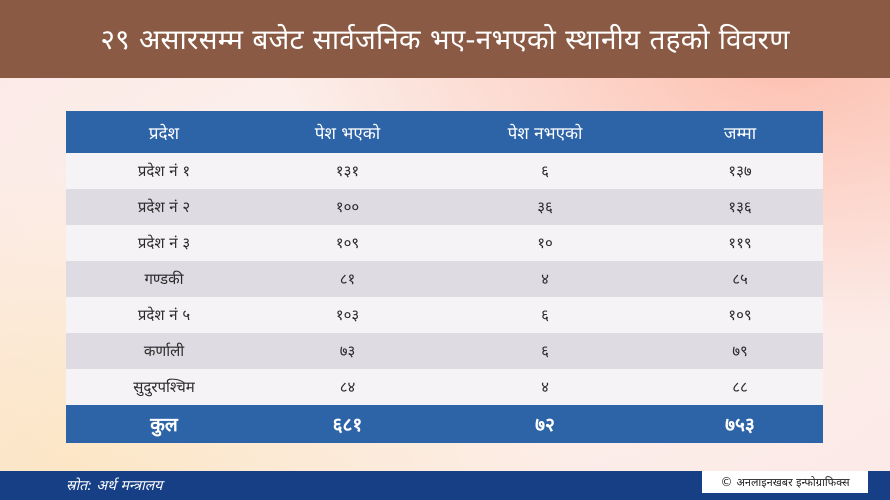  What do you see at coordinates (740, 133) in the screenshot?
I see `header-total: जम्मा` at bounding box center [740, 133].